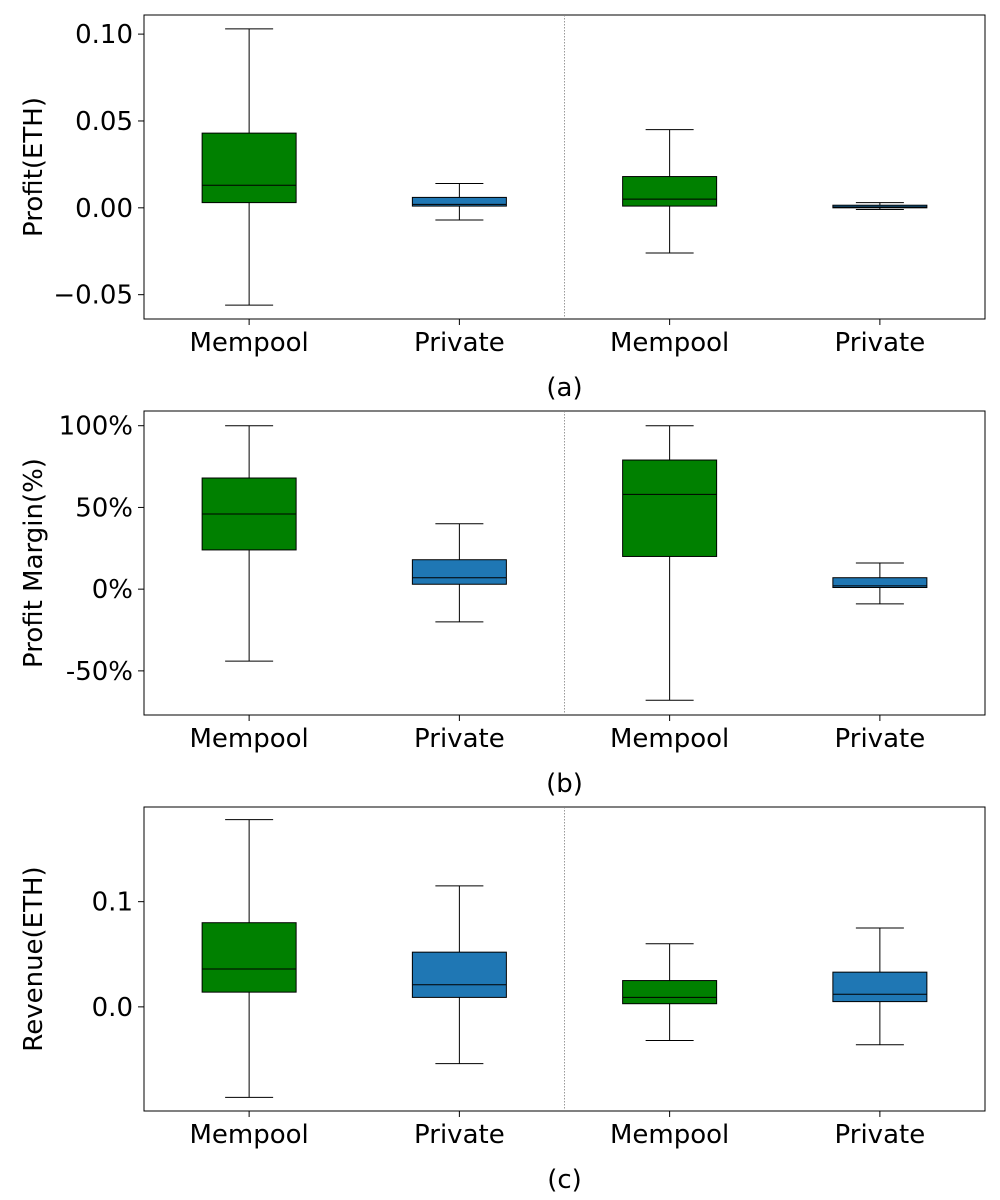 This screenshot has height=1200, width=1000. What do you see at coordinates (104, 35) in the screenshot?
I see `y-tick-label: 0.10` at bounding box center [104, 35].